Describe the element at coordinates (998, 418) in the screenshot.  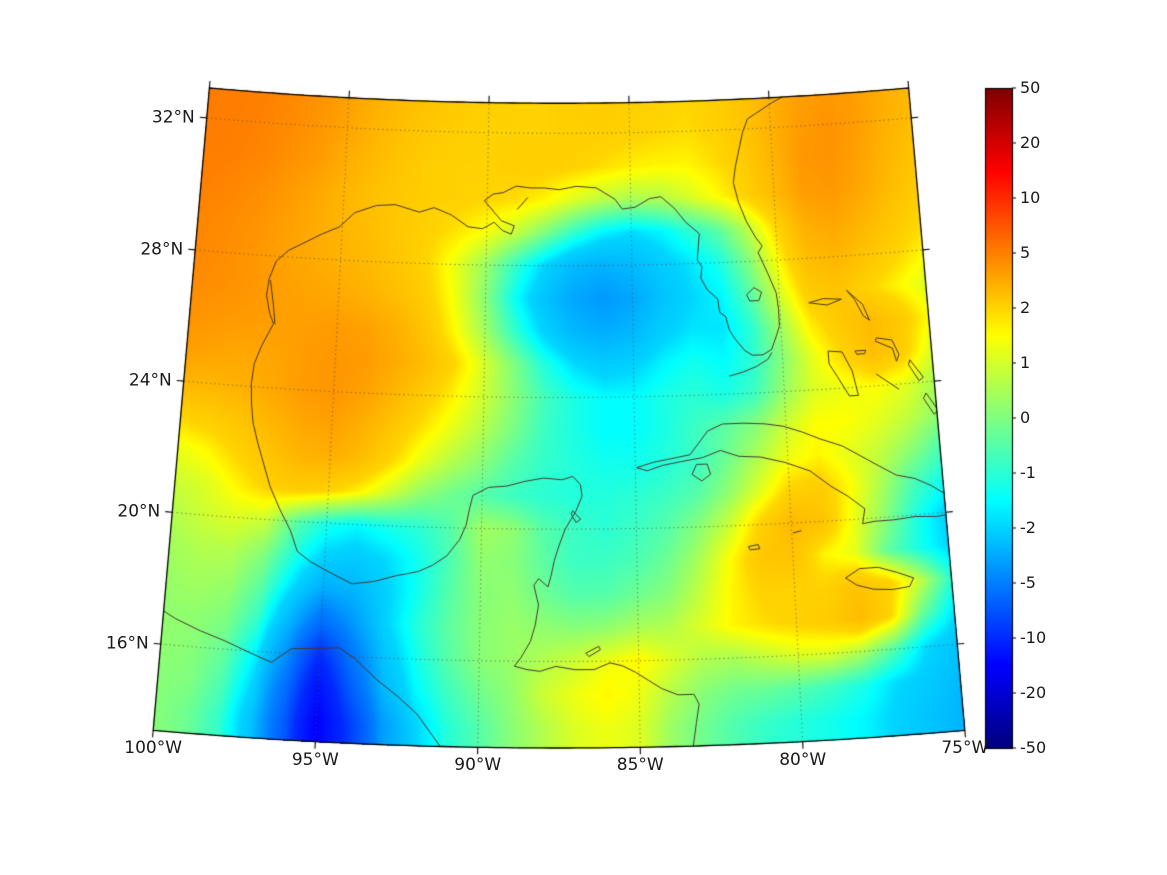
I see `colorbar` at that location.